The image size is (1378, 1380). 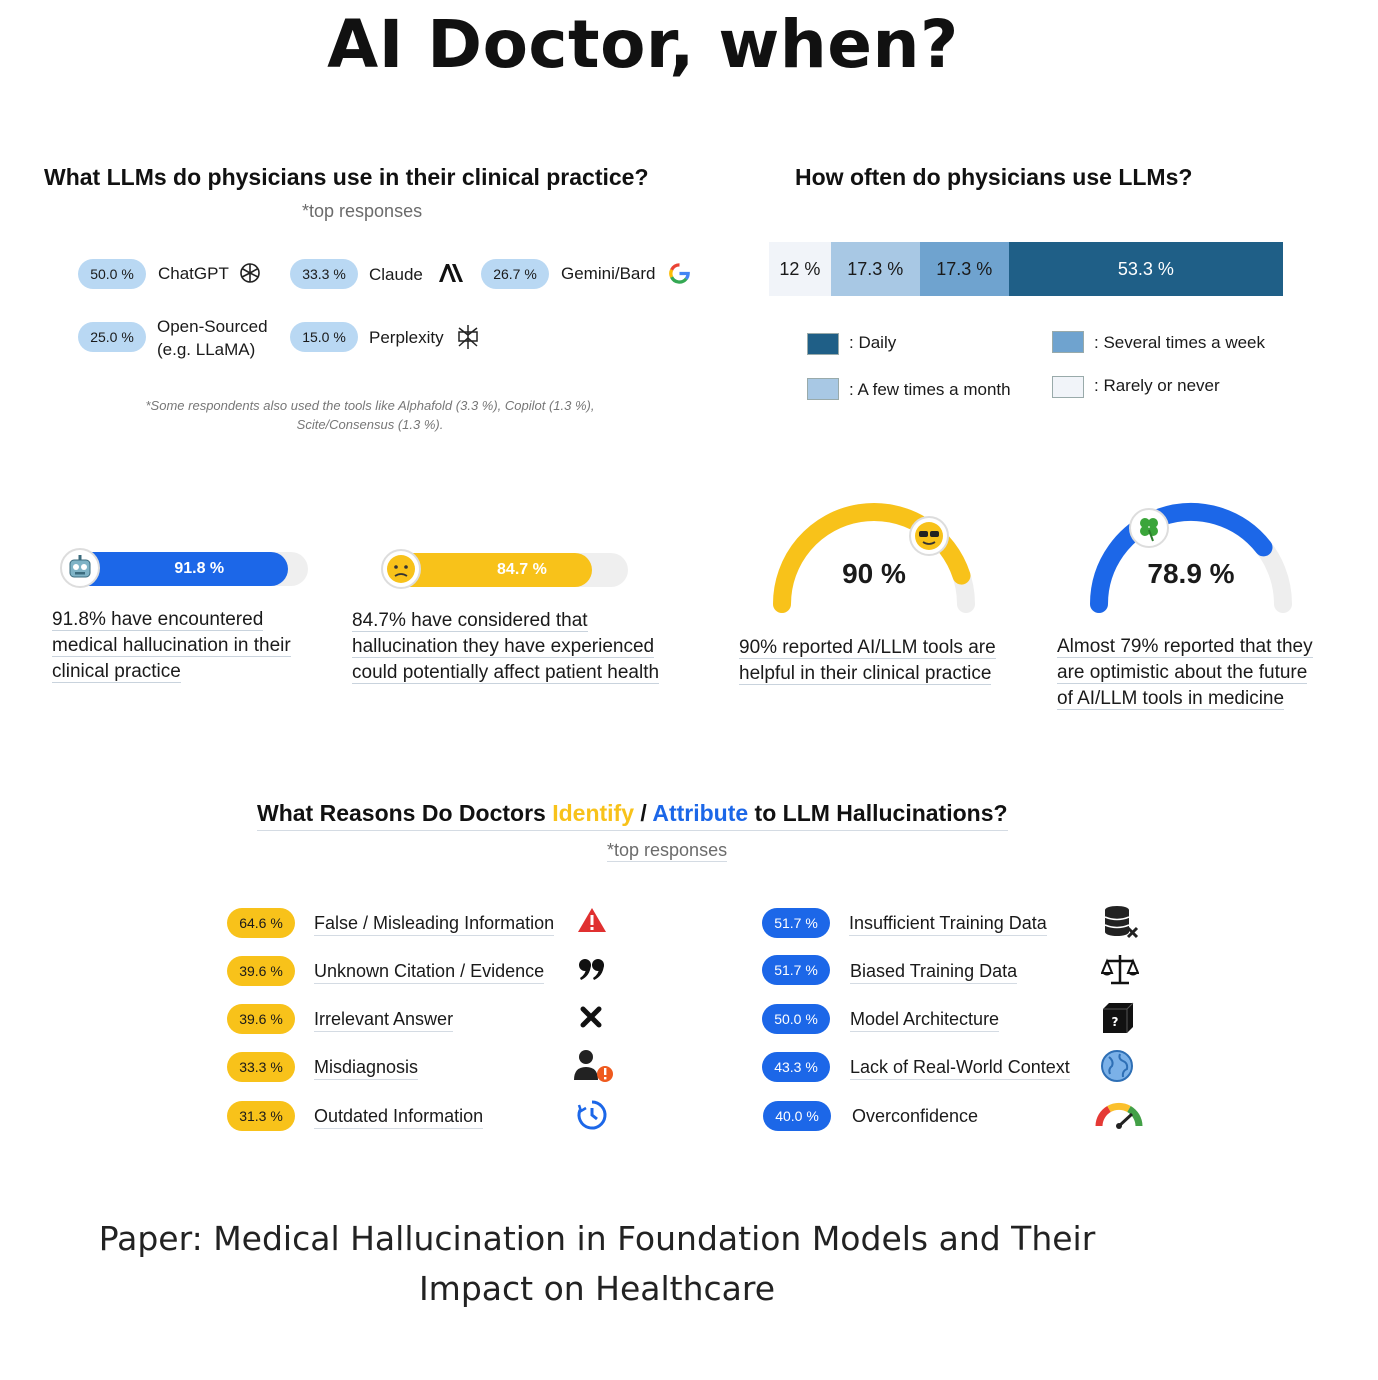 I want to click on frequency-section-title: How often do physicians use LLMs?, so click(x=994, y=177).